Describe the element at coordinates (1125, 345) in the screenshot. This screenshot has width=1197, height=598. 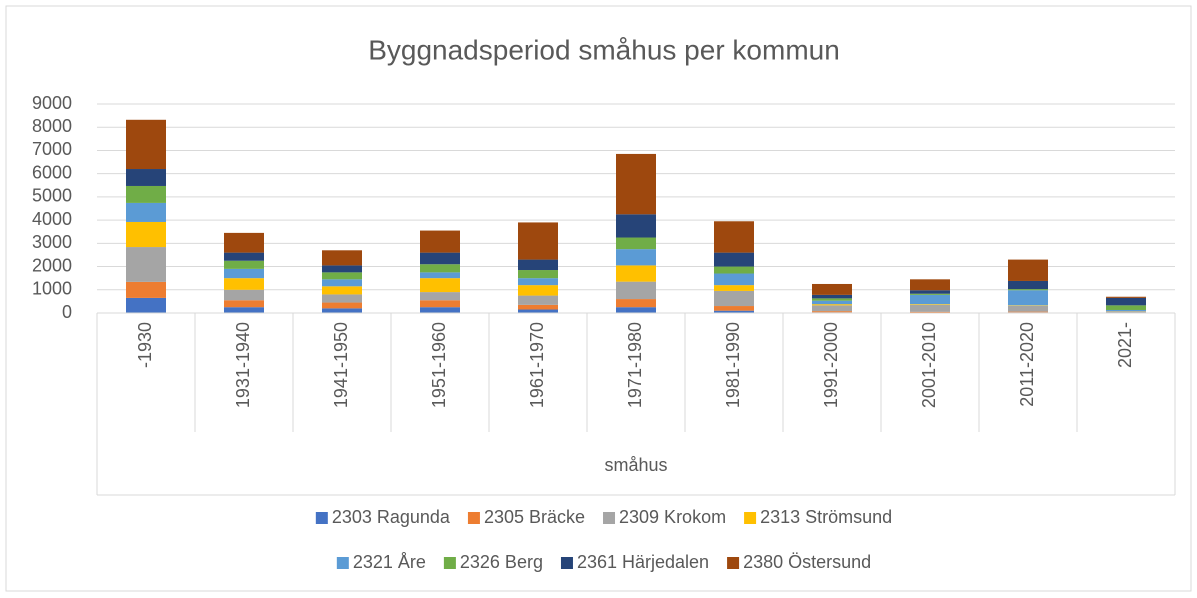
I see `x-tick-label: 2021-` at that location.